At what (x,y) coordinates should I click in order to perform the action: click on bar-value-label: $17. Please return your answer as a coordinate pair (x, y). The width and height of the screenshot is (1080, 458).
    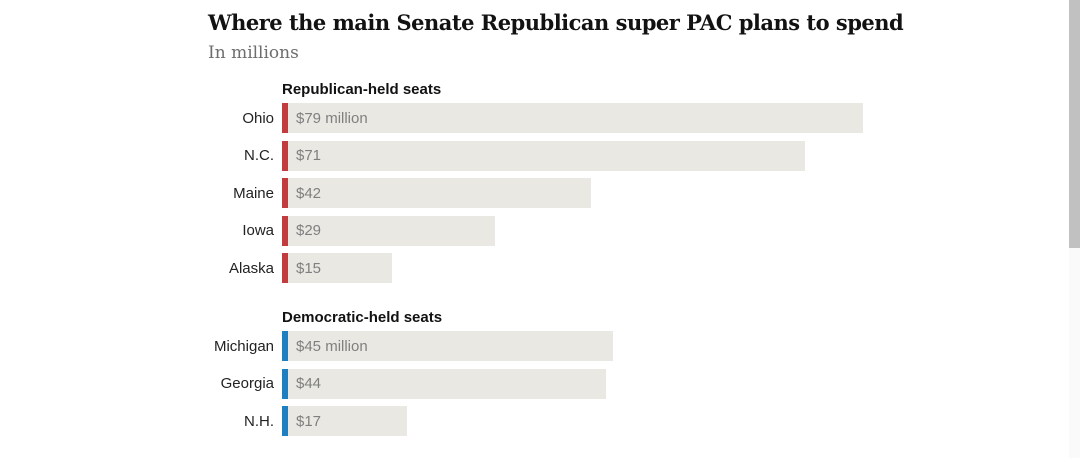
    Looking at the image, I should click on (309, 421).